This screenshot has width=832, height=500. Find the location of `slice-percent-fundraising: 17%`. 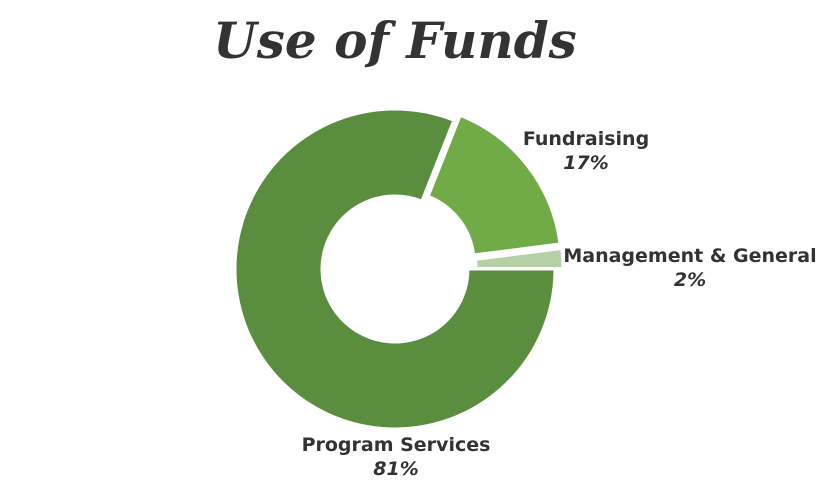

slice-percent-fundraising: 17% is located at coordinates (586, 163).